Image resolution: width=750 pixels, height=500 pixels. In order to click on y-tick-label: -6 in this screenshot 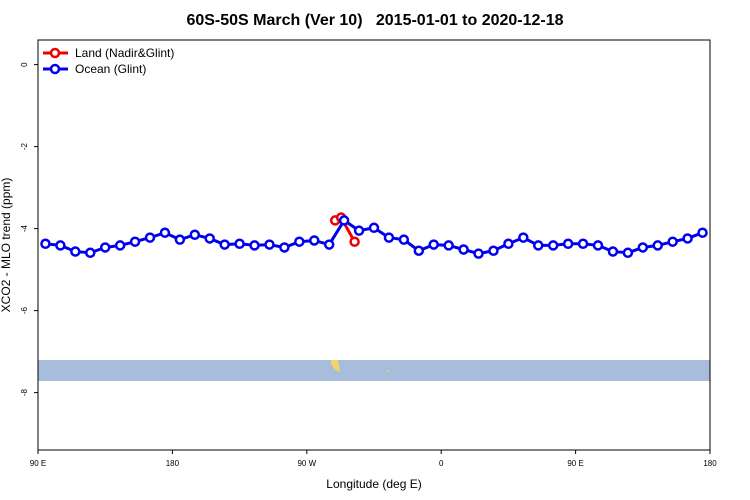, I will do `click(24, 310)`.